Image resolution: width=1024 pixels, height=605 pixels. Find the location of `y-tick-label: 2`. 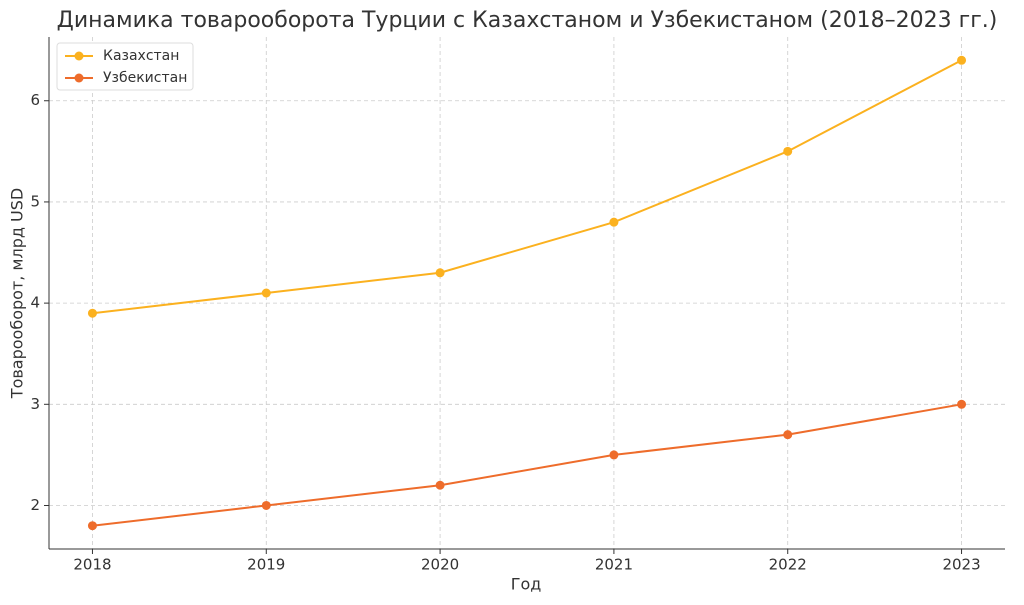

y-tick-label: 2 is located at coordinates (35, 505).